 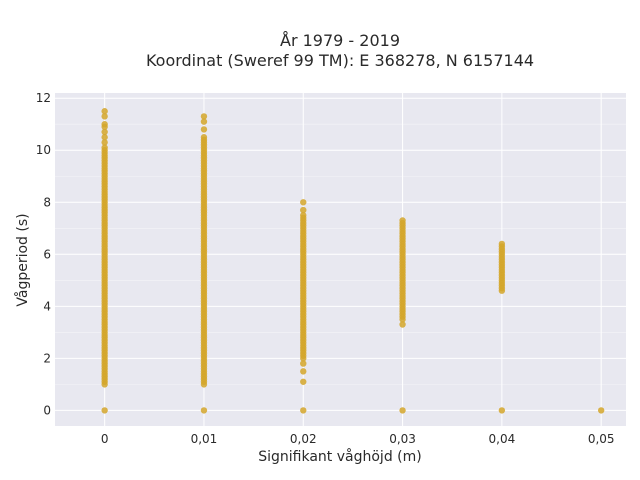 I want to click on chart-title: År 1979 - 2019, so click(x=340, y=40).